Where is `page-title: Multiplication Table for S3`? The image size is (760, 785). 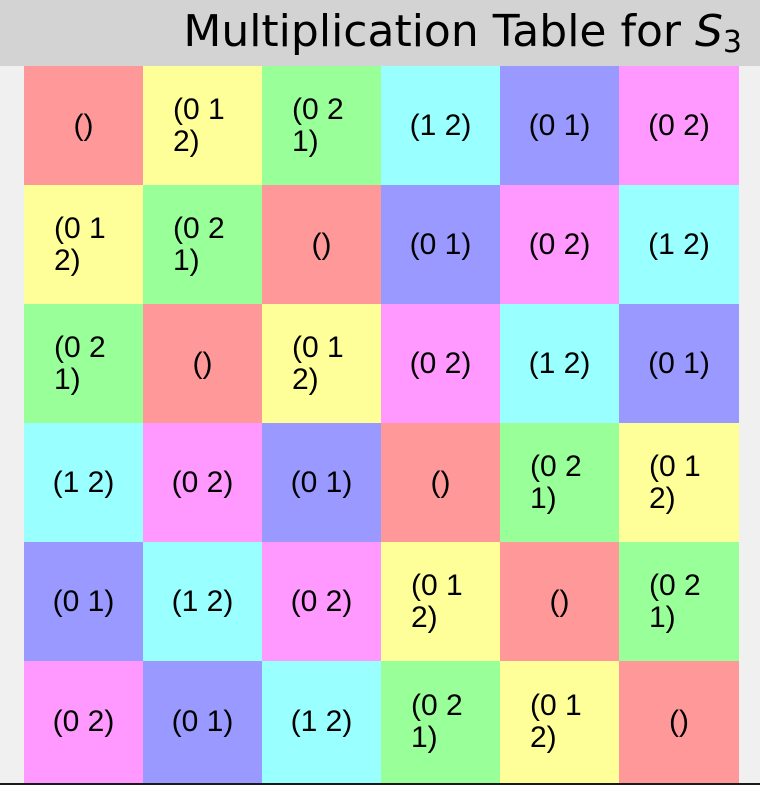 page-title: Multiplication Table for S3 is located at coordinates (462, 32).